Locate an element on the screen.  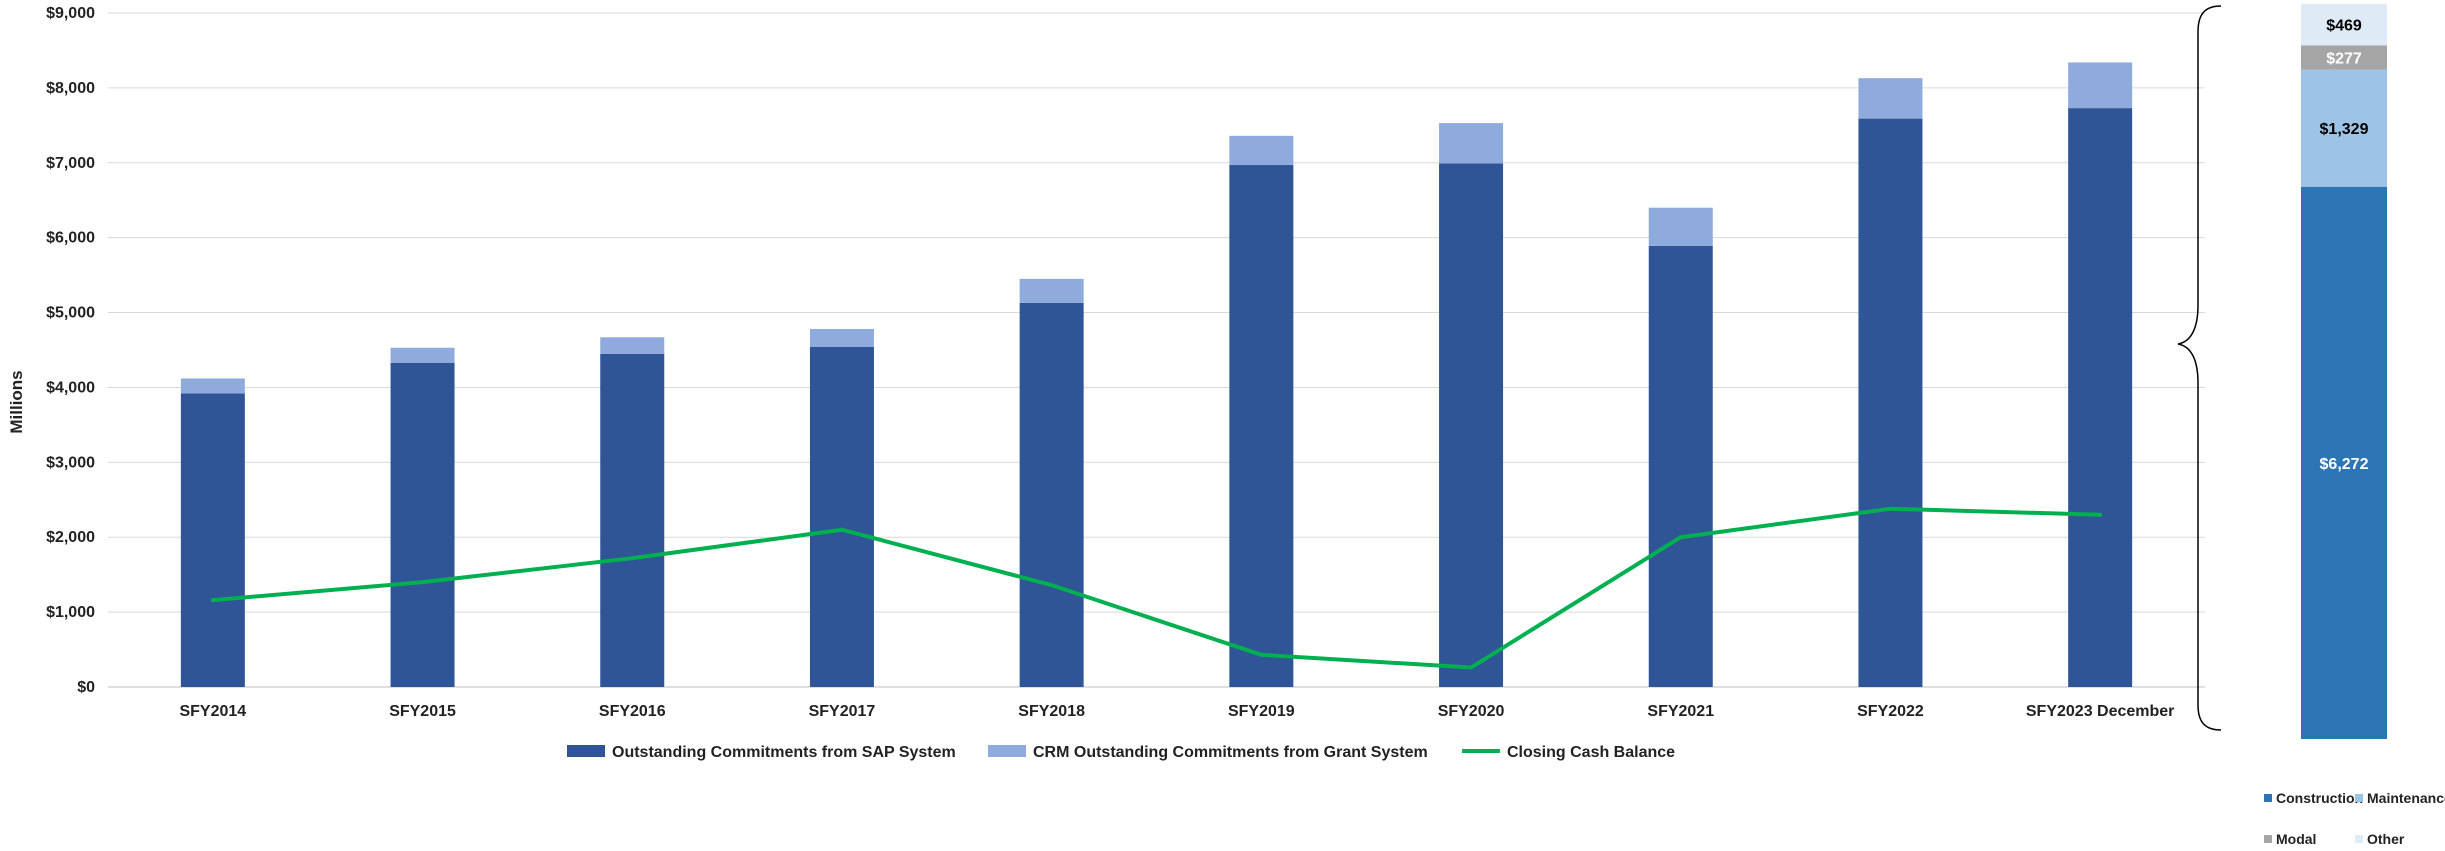
y-tick-label: $7,000 is located at coordinates (70, 163).